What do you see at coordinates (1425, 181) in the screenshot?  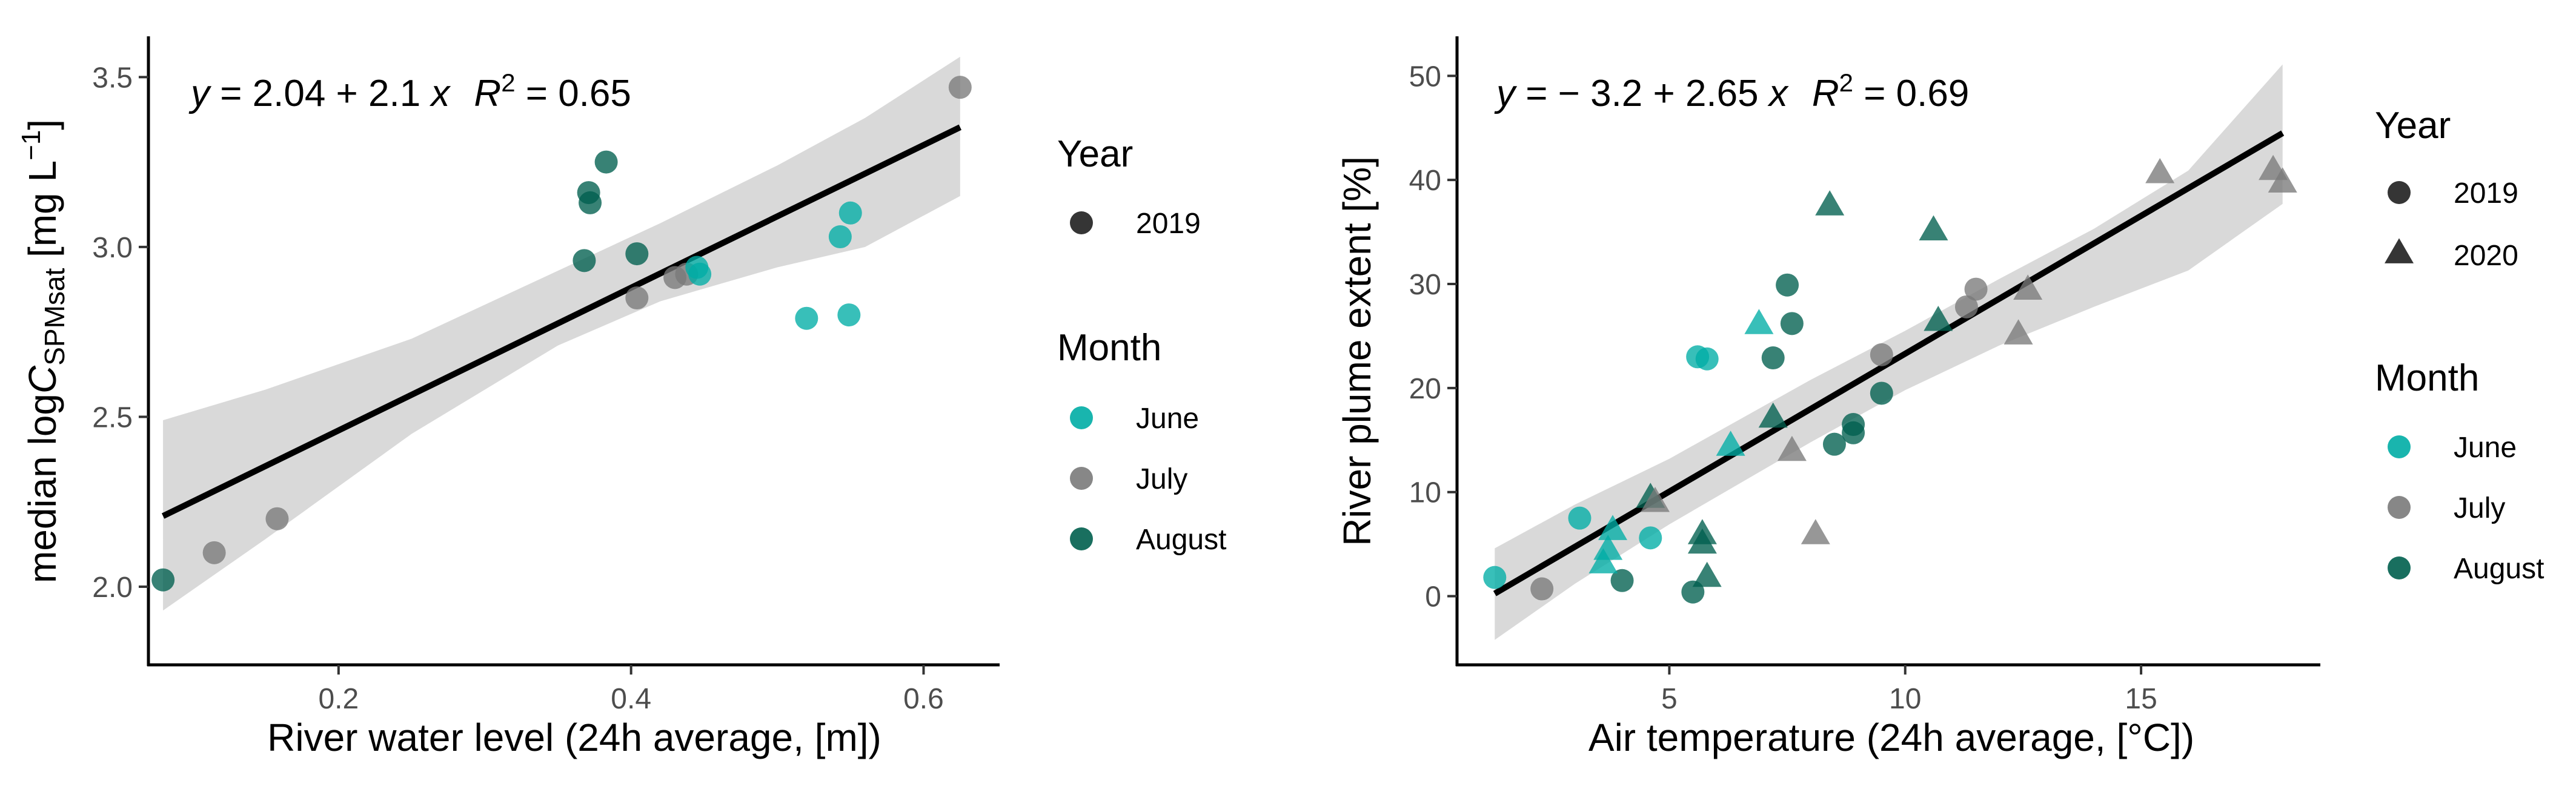 I see `y-tick-label: 40` at bounding box center [1425, 181].